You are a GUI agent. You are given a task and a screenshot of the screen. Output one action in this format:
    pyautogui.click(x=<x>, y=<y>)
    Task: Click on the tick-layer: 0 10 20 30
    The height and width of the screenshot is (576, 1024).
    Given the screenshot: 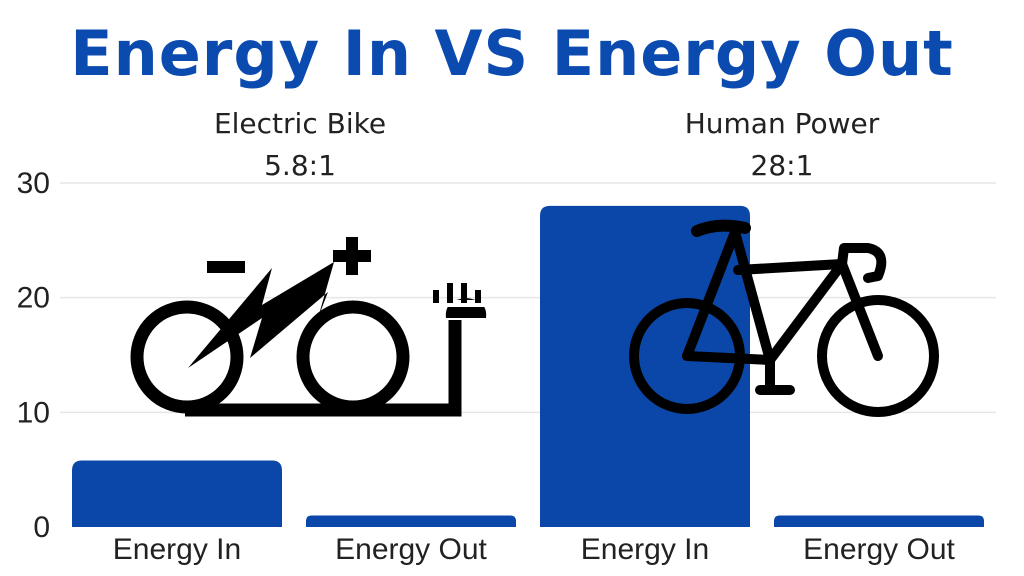 What is the action you would take?
    pyautogui.click(x=33, y=355)
    